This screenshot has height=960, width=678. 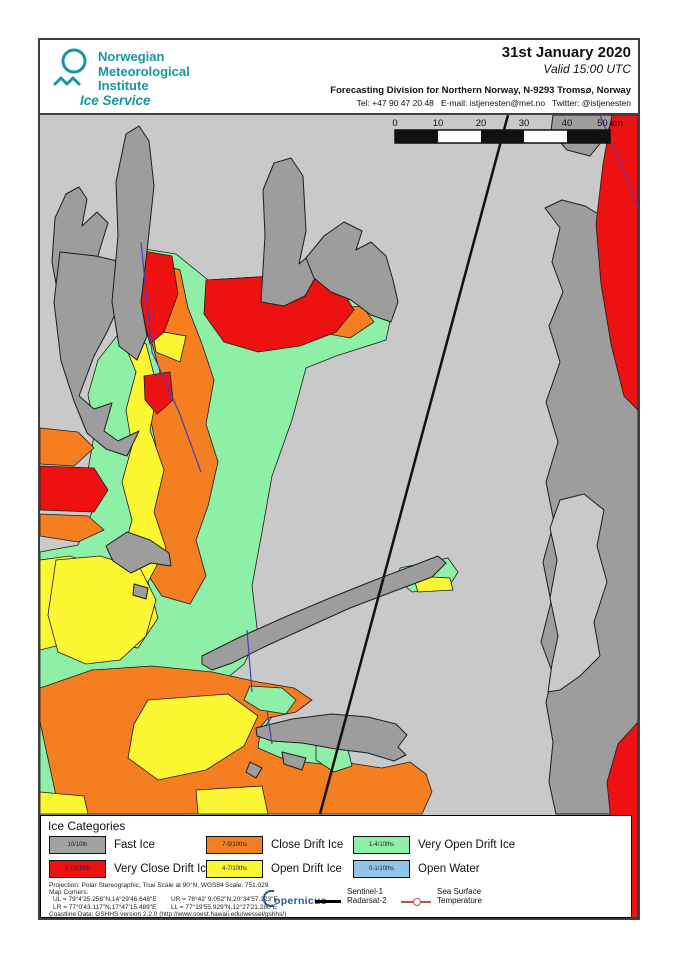 I want to click on institute-name: Norwegian Meteorological Institute, so click(x=144, y=72).